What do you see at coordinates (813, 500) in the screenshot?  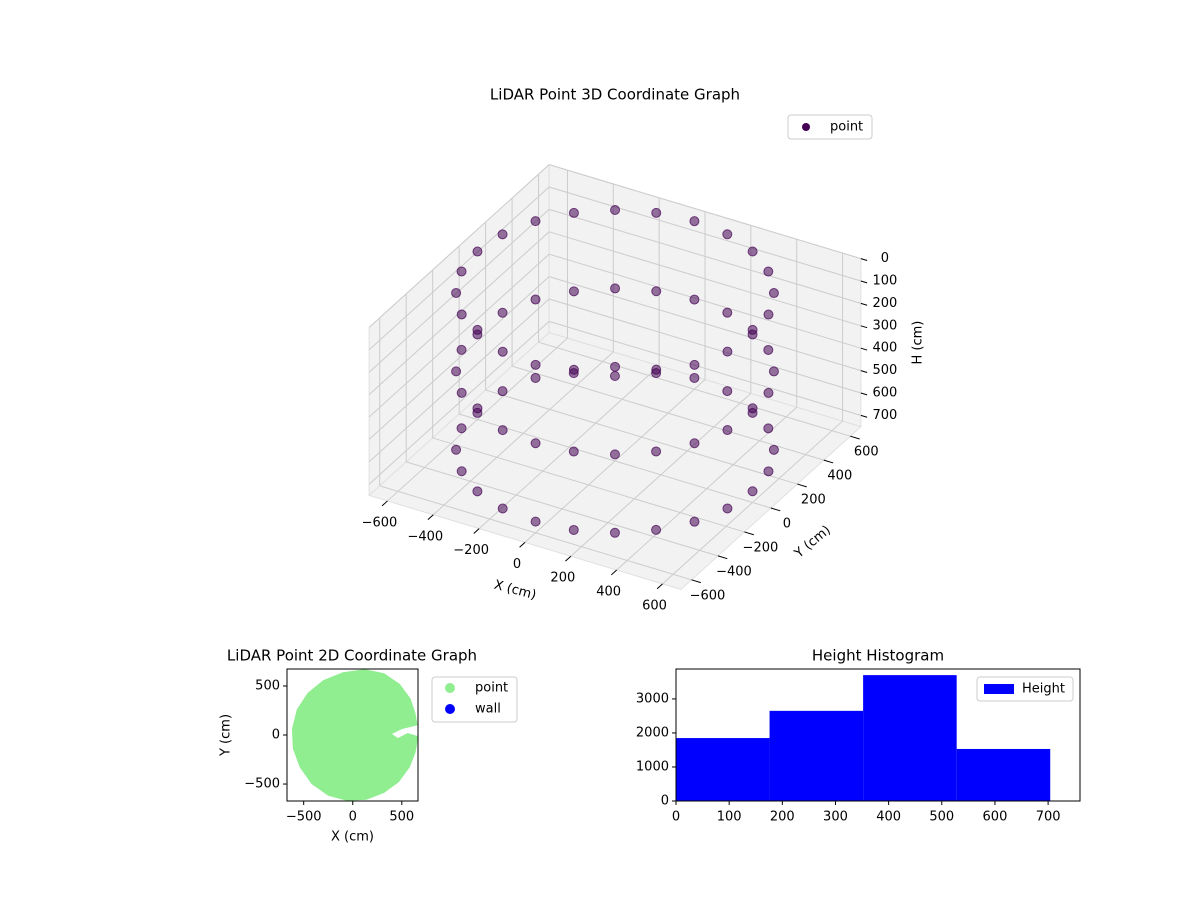 I see `y-tick-label: 200` at bounding box center [813, 500].